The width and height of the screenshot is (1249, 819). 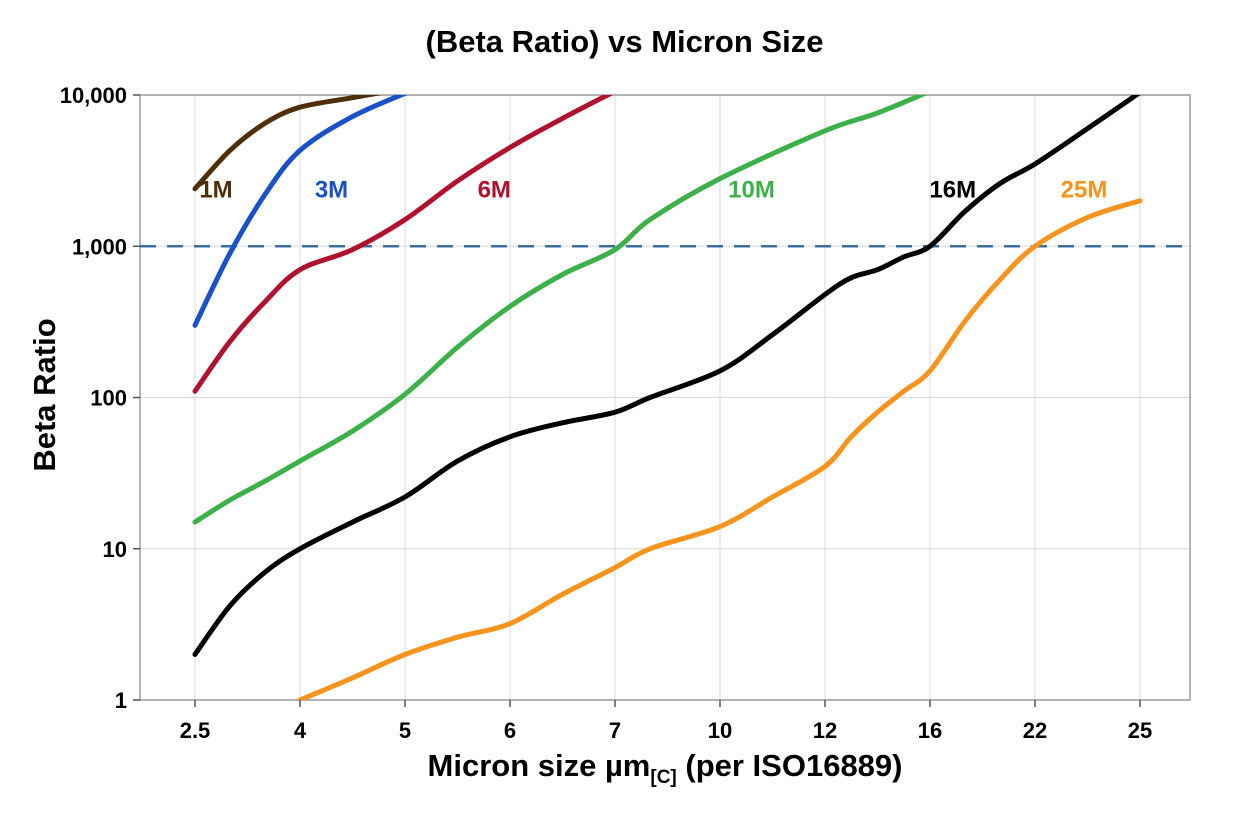 I want to click on x-axis-label: Micron size µm[C] (per ISO16889), so click(x=665, y=768).